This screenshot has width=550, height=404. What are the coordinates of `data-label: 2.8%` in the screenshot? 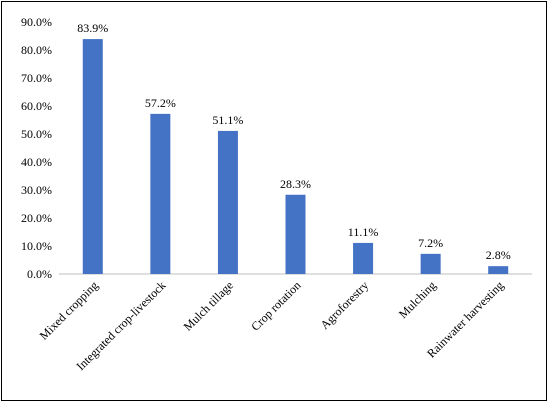 It's located at (498, 255).